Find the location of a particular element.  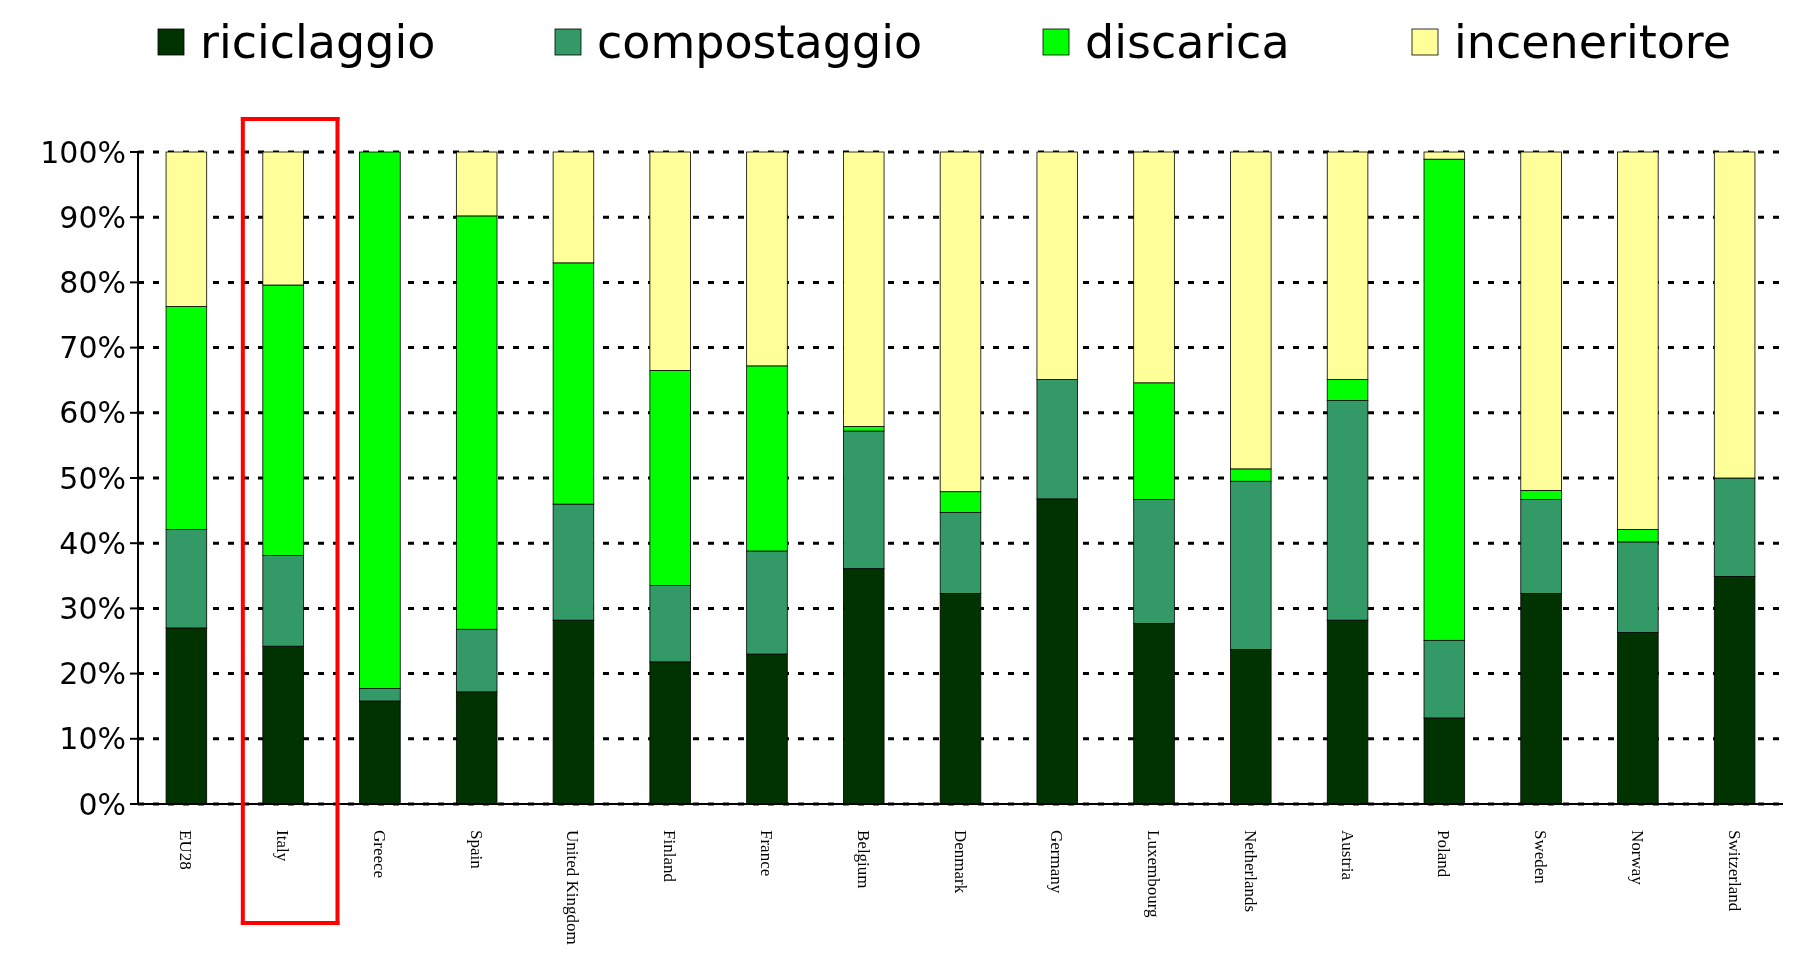

x-tick-label: Italy is located at coordinates (283, 846).